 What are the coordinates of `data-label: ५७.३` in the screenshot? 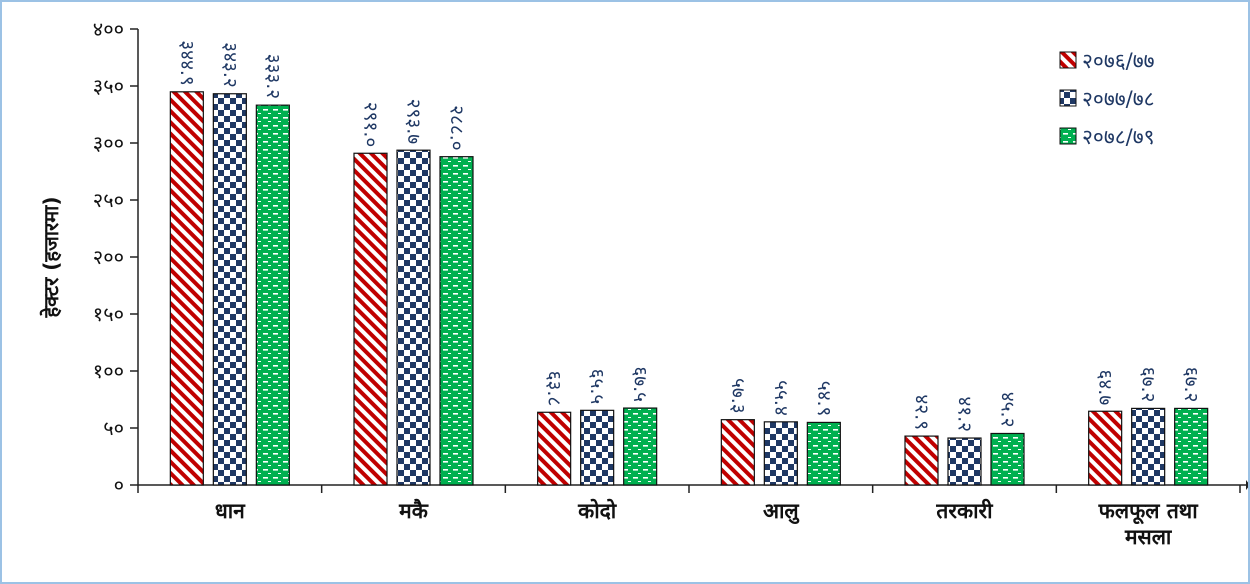 It's located at (738, 396).